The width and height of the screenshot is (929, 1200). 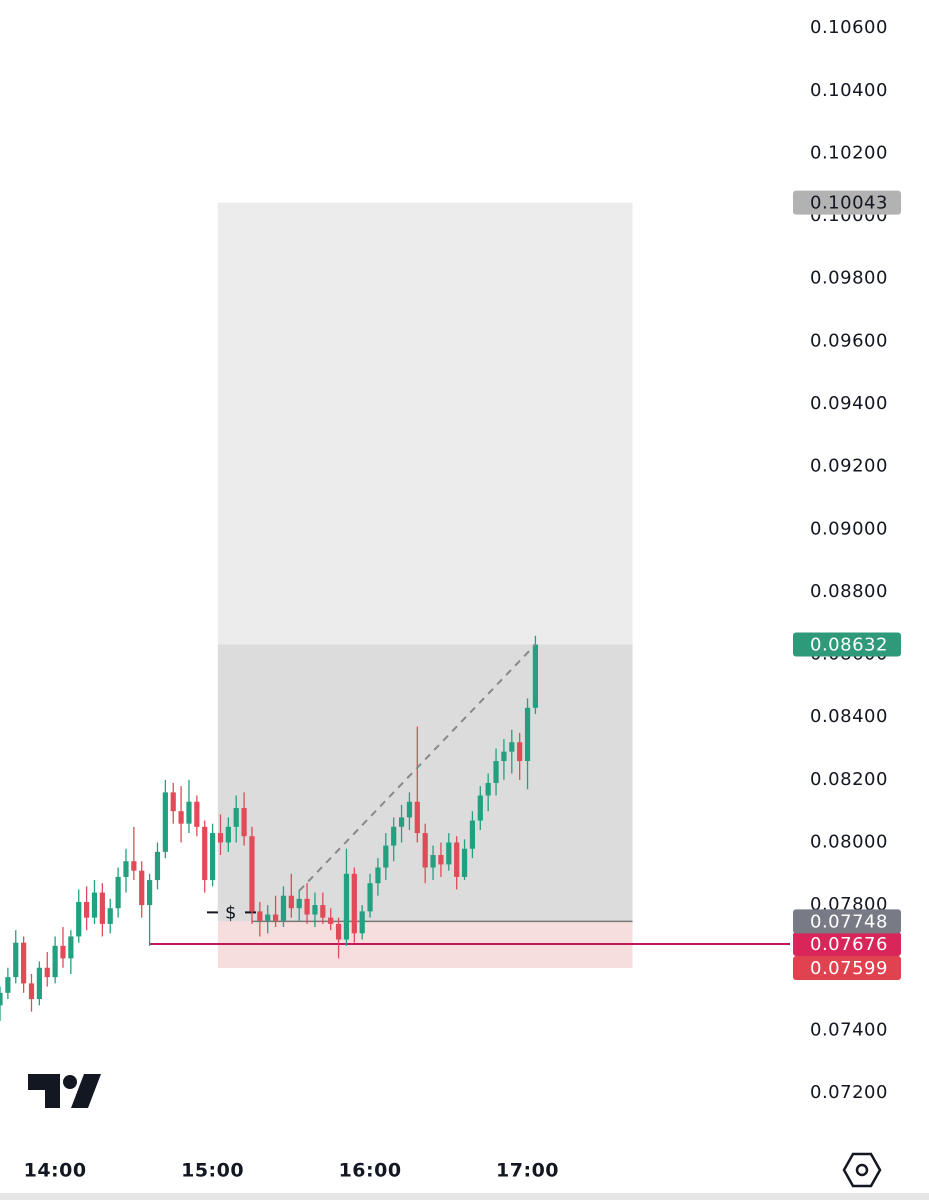 What do you see at coordinates (849, 152) in the screenshot?
I see `y-tick-label: 0.10200` at bounding box center [849, 152].